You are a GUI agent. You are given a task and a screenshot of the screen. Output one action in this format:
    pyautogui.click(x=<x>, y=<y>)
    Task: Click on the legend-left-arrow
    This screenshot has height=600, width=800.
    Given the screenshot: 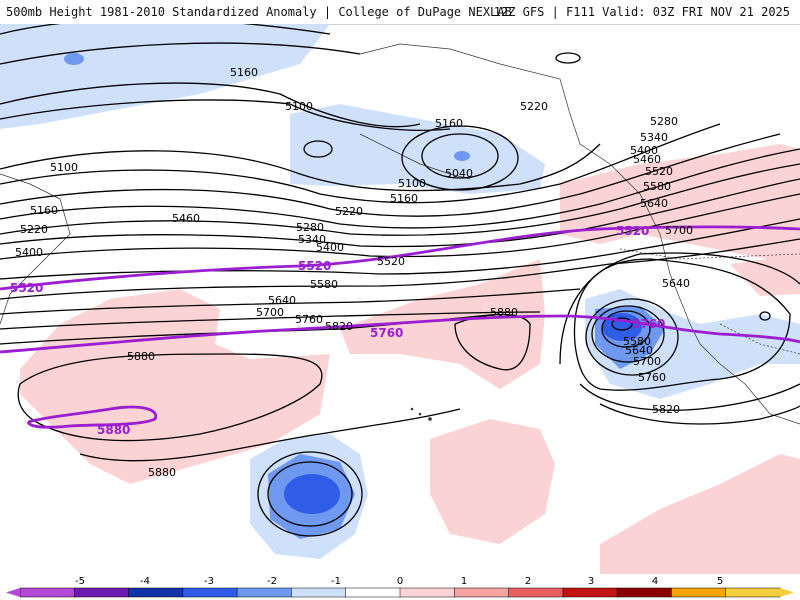 What is the action you would take?
    pyautogui.click(x=13, y=592)
    